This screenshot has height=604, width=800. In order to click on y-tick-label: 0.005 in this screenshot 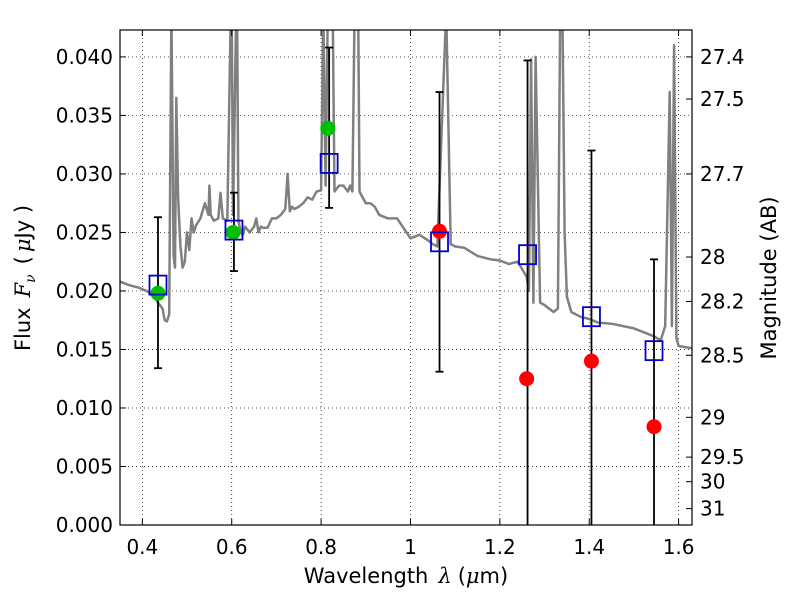, I will do `click(84, 466)`.